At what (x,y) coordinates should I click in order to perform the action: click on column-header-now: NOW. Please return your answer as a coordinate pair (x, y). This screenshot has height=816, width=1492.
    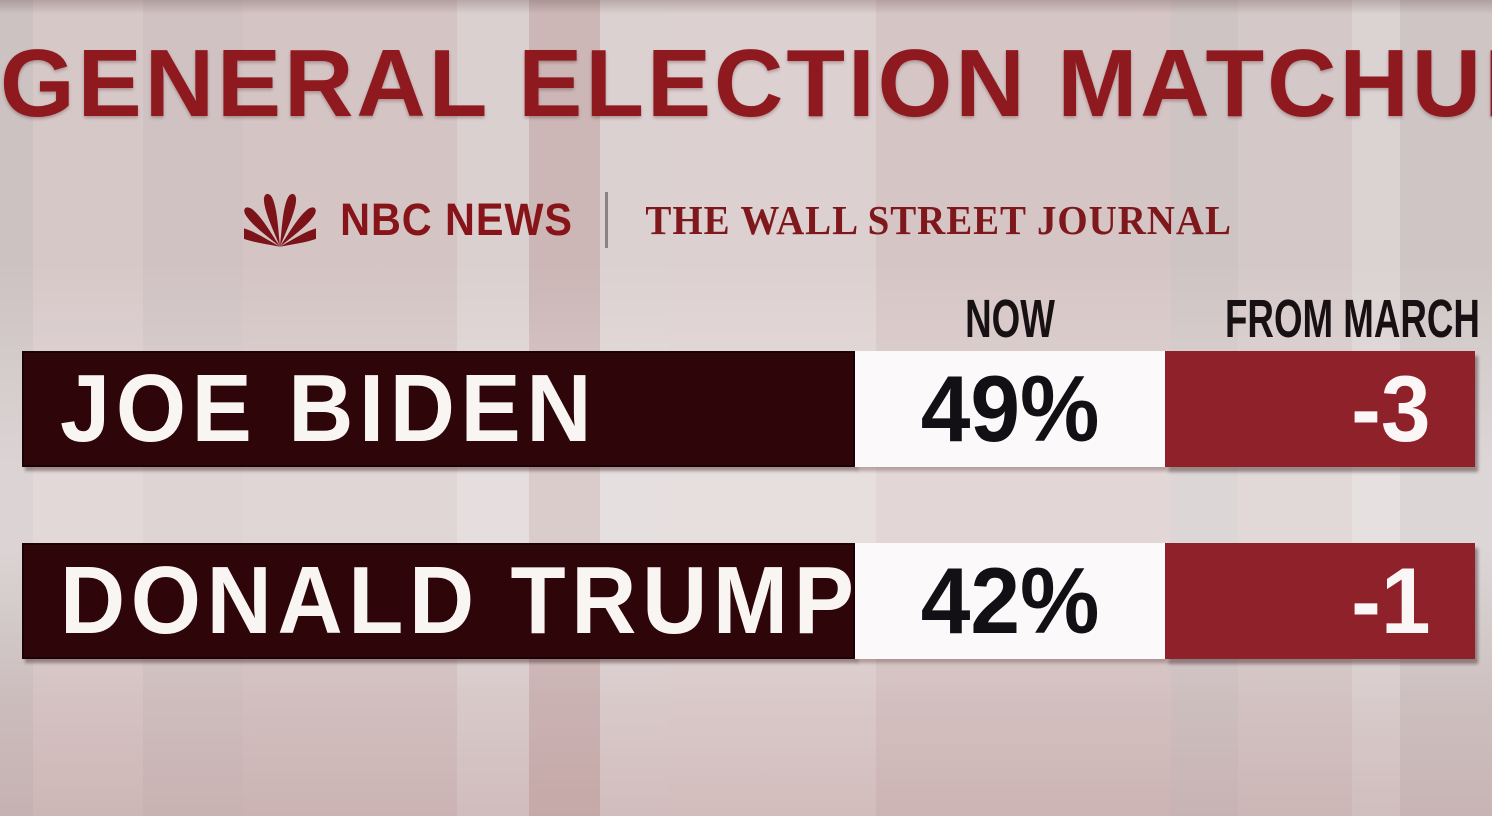
    Looking at the image, I should click on (1010, 319).